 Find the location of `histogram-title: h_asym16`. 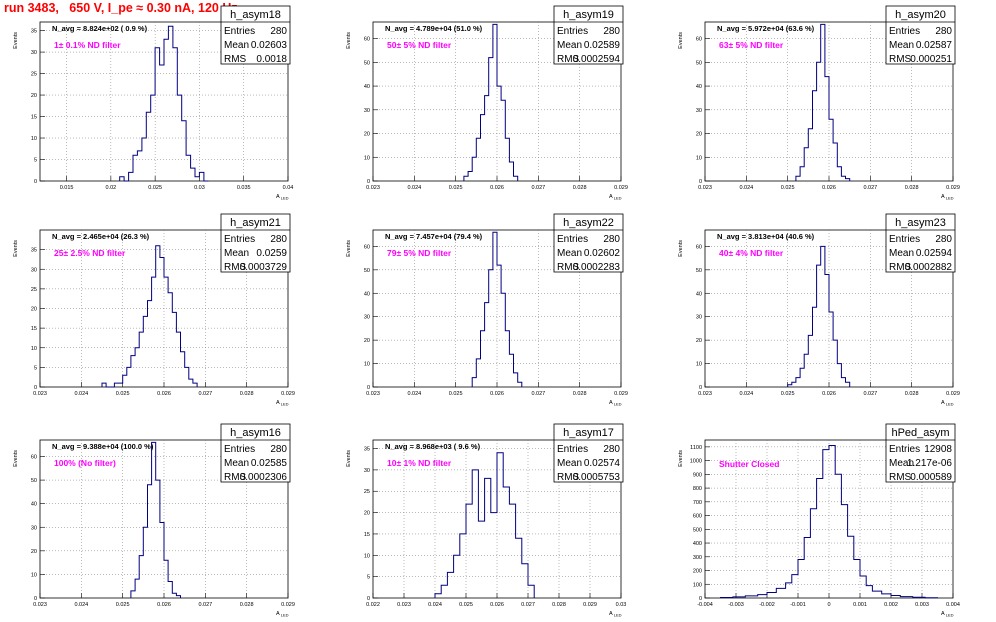

histogram-title: h_asym16 is located at coordinates (255, 433).